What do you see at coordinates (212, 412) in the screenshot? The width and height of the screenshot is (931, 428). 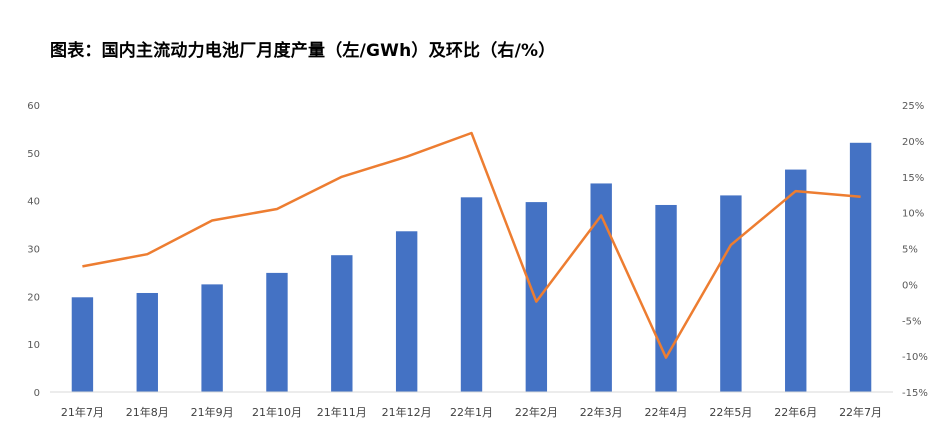 I see `category-label: 21年9月` at bounding box center [212, 412].